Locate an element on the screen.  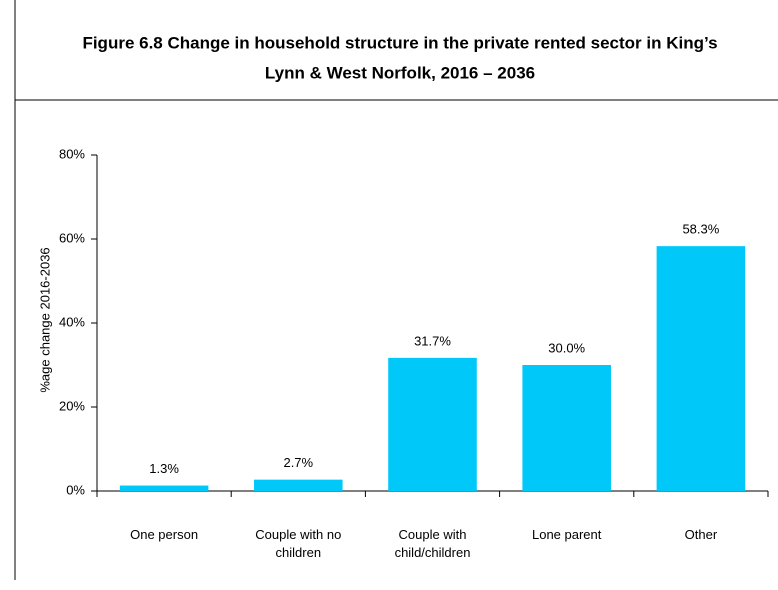
chart-title: Lynn & West Norfolk, 2016 – 2036 is located at coordinates (400, 72).